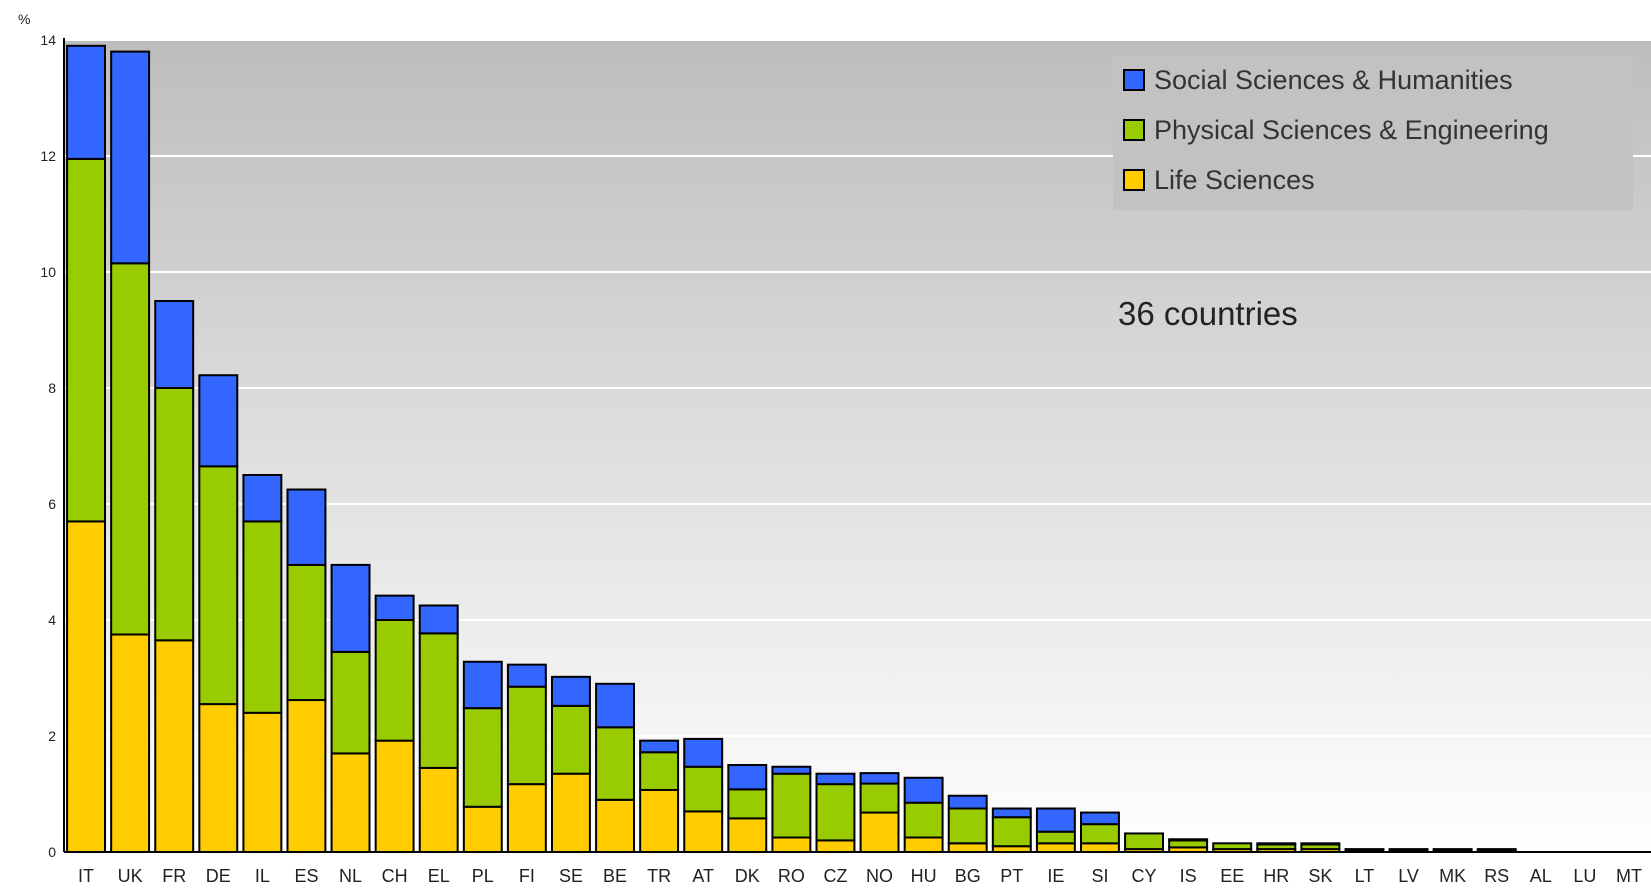 The image size is (1651, 896). I want to click on bar-segment-ch-s1, so click(394, 680).